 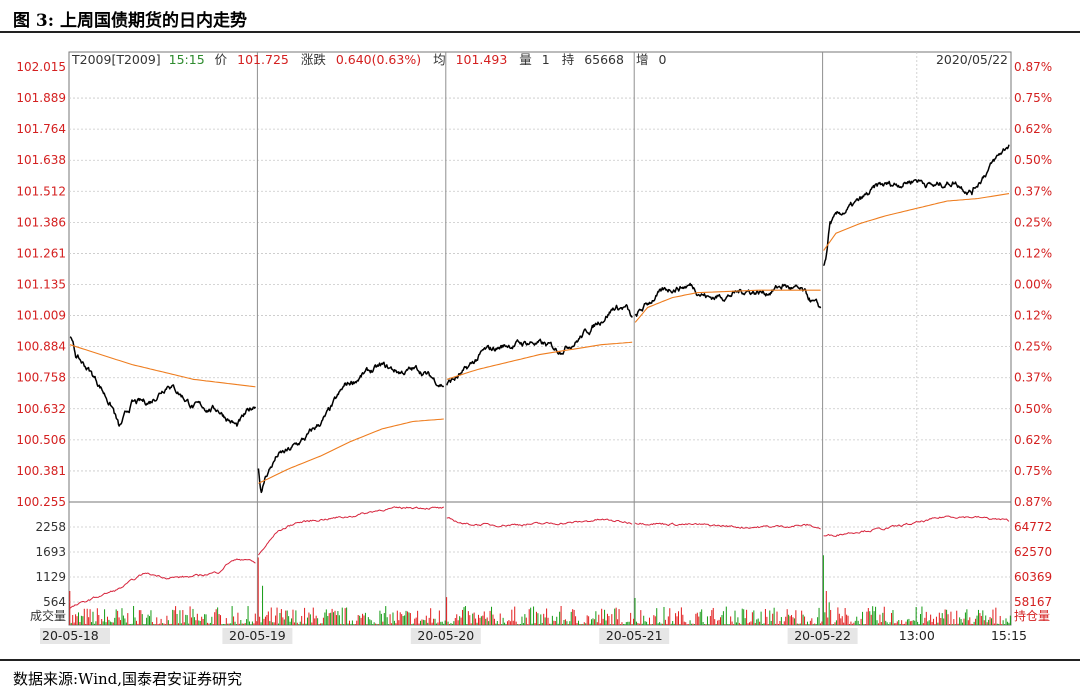 I want to click on price-tick-label: 100.884, so click(x=41, y=347).